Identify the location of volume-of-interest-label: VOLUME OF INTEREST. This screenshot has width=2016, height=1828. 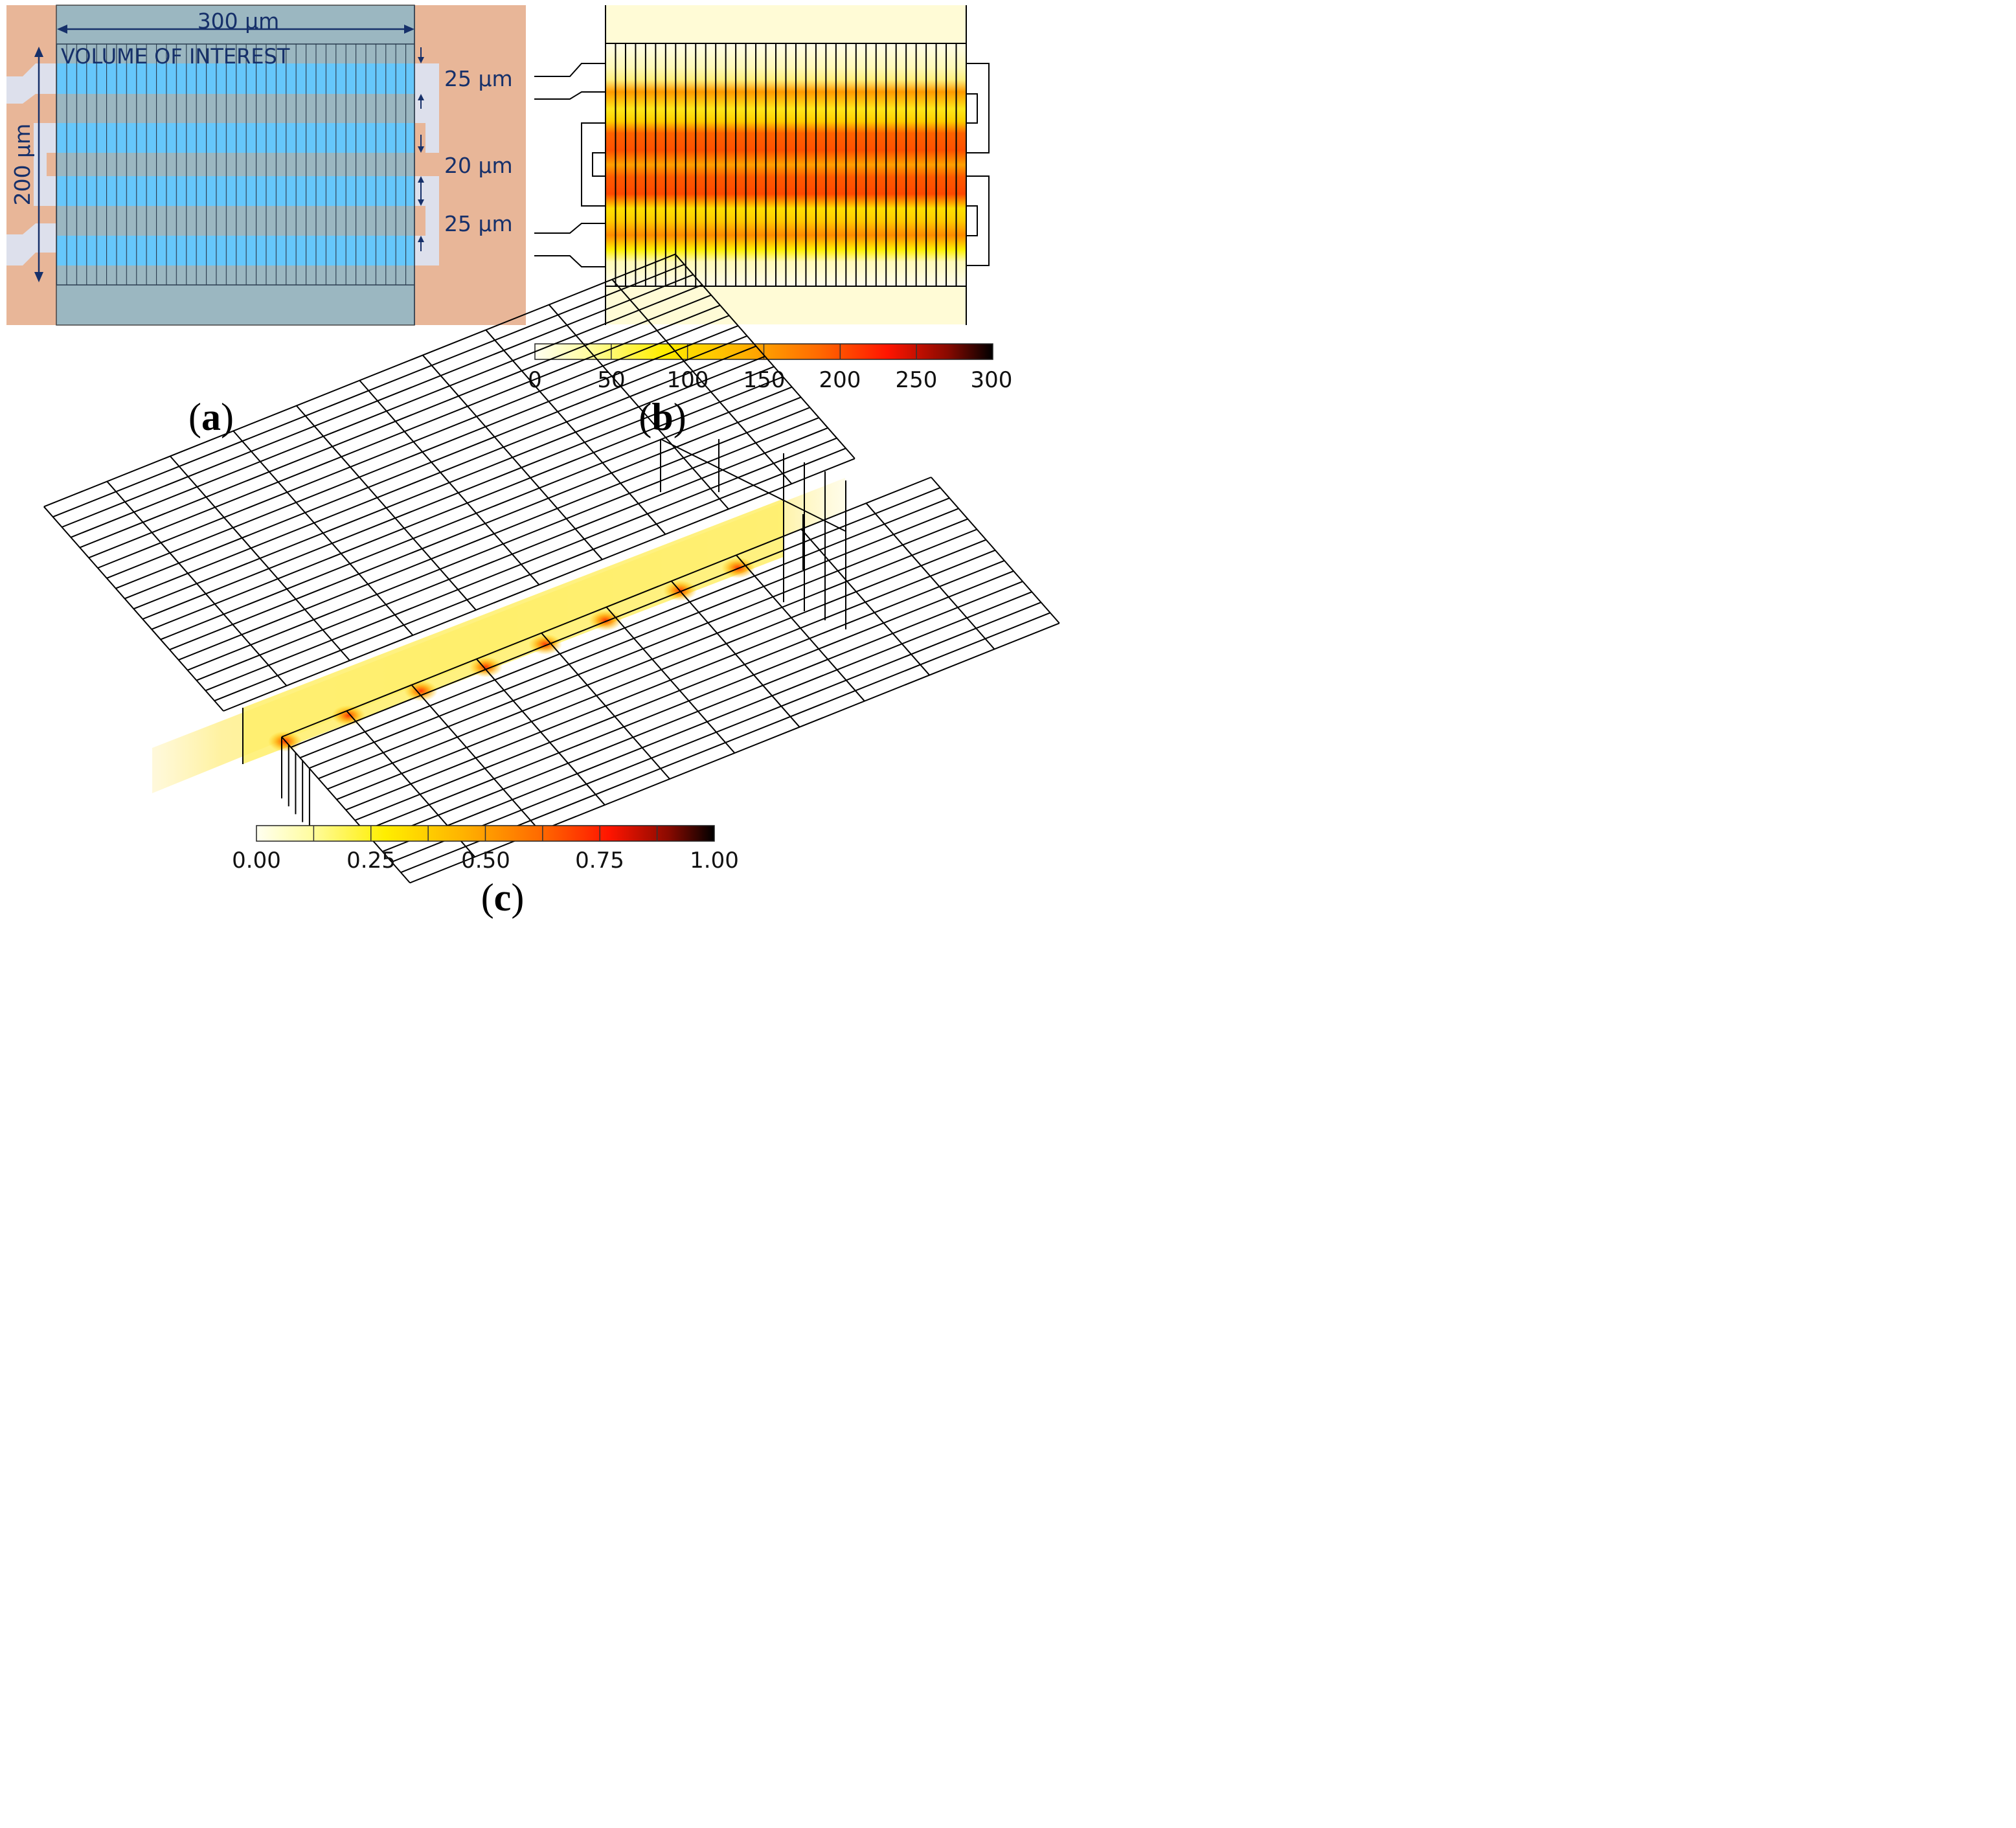
(175, 57).